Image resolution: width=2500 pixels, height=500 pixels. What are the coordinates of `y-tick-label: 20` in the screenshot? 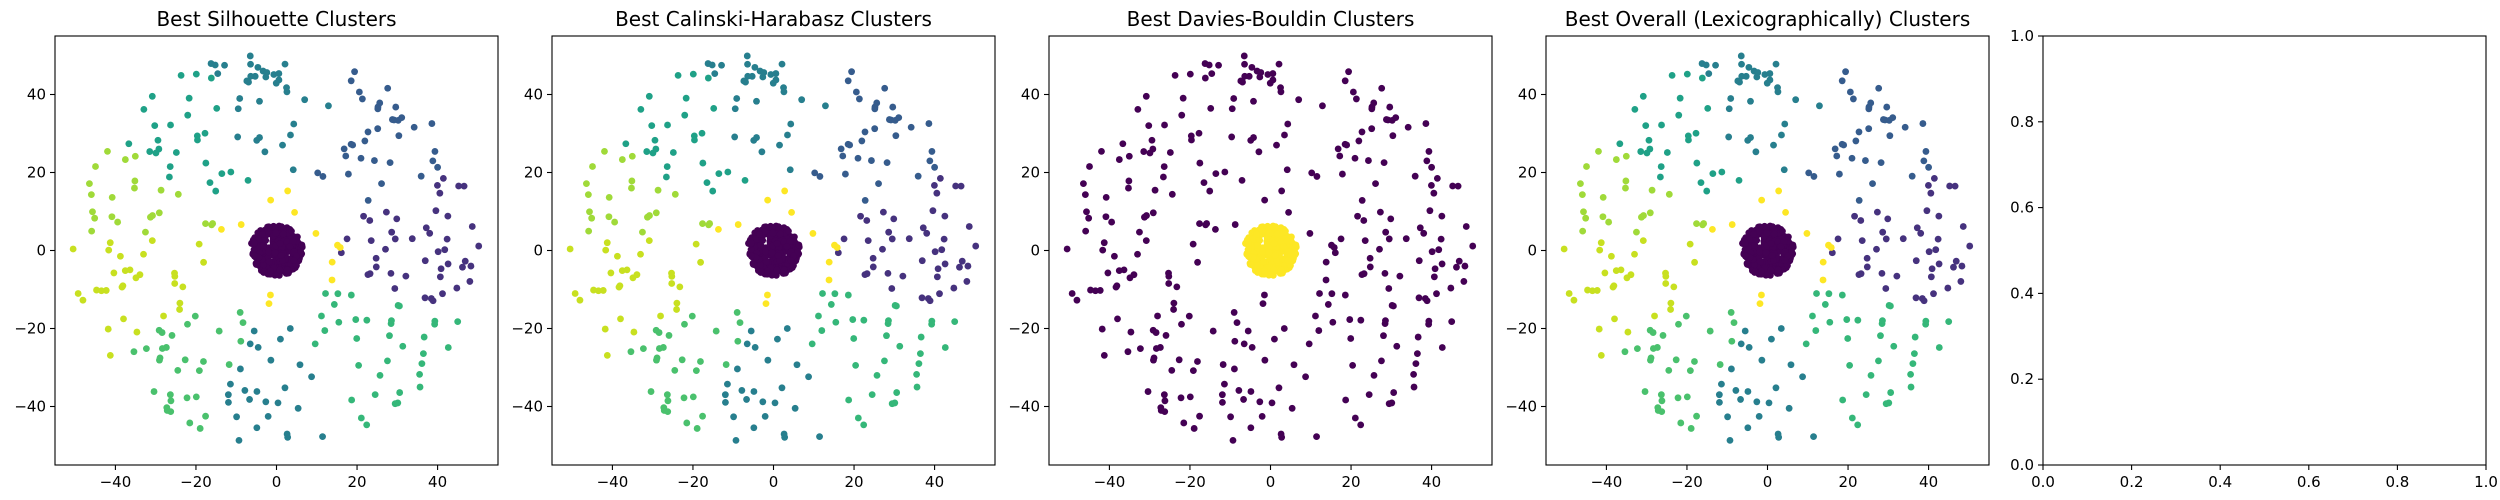 It's located at (1030, 173).